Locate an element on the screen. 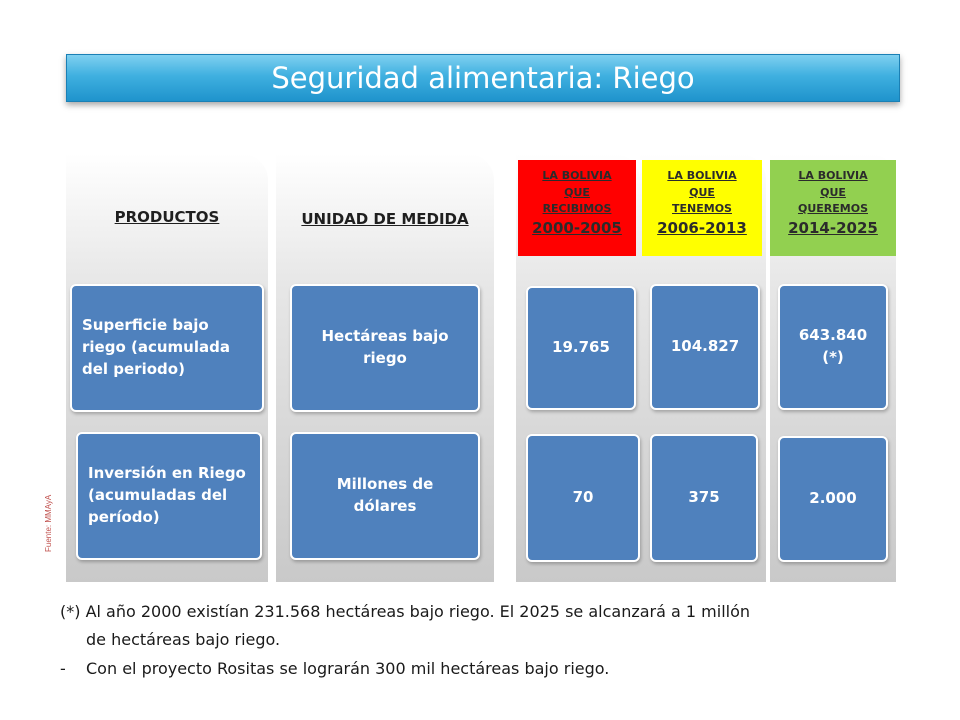  value-2006-inversion-text: 375 is located at coordinates (704, 497).